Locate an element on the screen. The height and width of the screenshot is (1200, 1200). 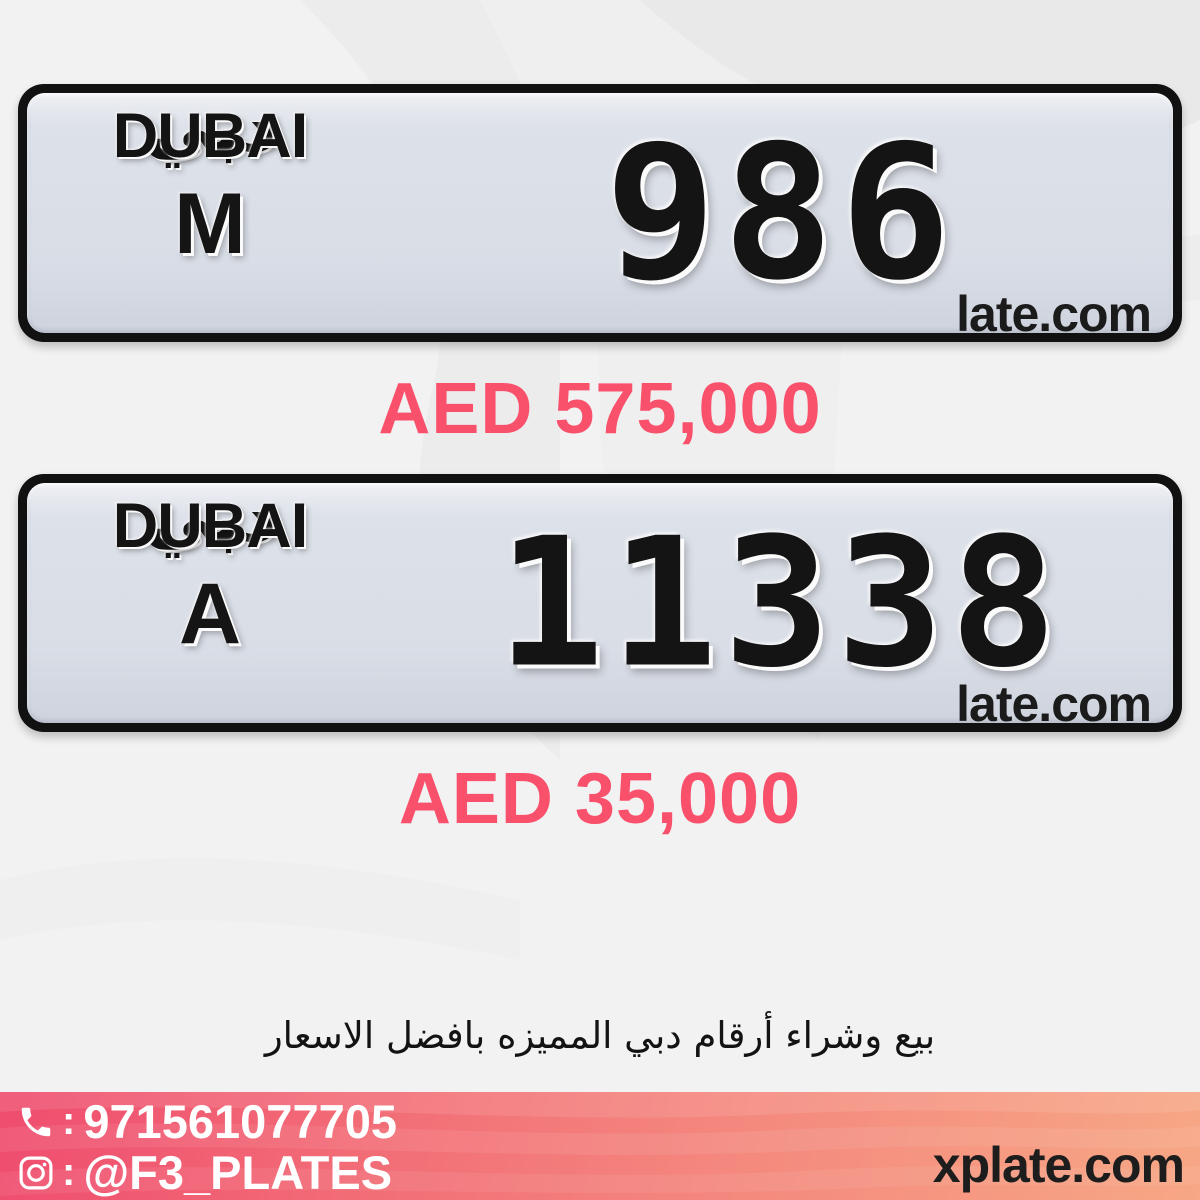
emirate-emblem-2: دبي DUBAI A is located at coordinates (210, 572).